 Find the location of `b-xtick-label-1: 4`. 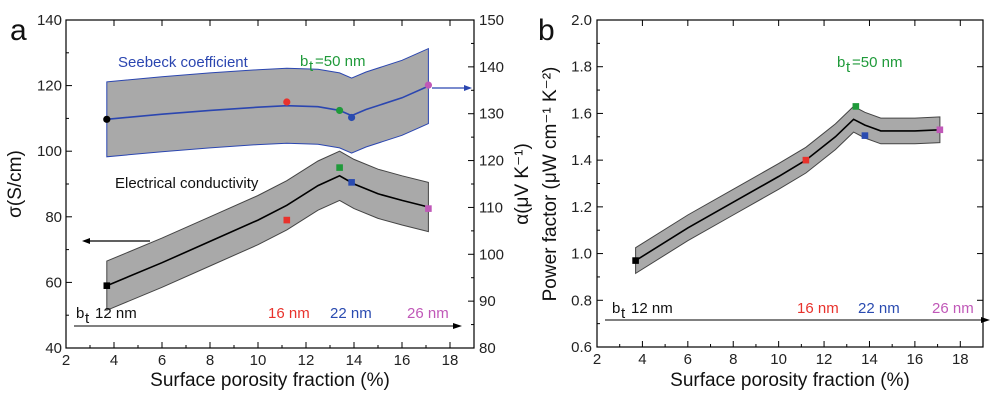

b-xtick-label-1: 4 is located at coordinates (642, 359).